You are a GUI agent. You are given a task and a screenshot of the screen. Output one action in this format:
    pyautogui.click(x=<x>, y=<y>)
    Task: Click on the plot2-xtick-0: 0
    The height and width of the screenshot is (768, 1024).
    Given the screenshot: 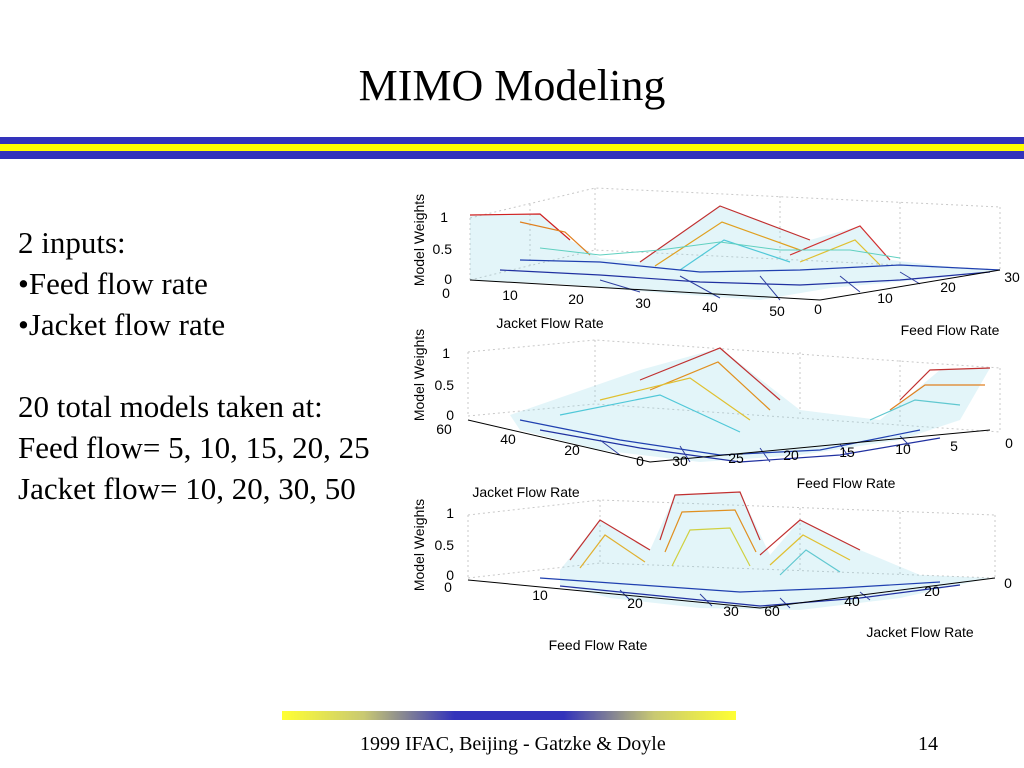 What is the action you would take?
    pyautogui.click(x=640, y=461)
    